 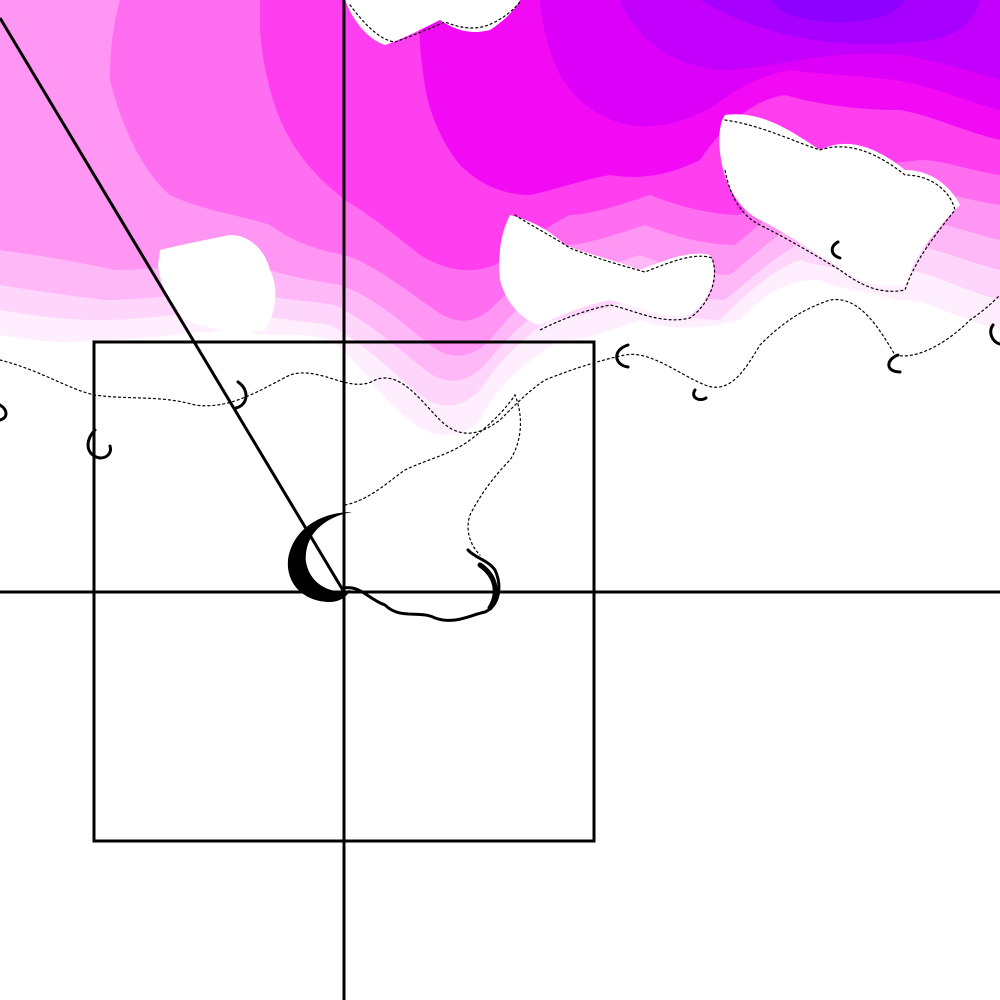 What do you see at coordinates (319, 557) in the screenshot?
I see `crescent-shape` at bounding box center [319, 557].